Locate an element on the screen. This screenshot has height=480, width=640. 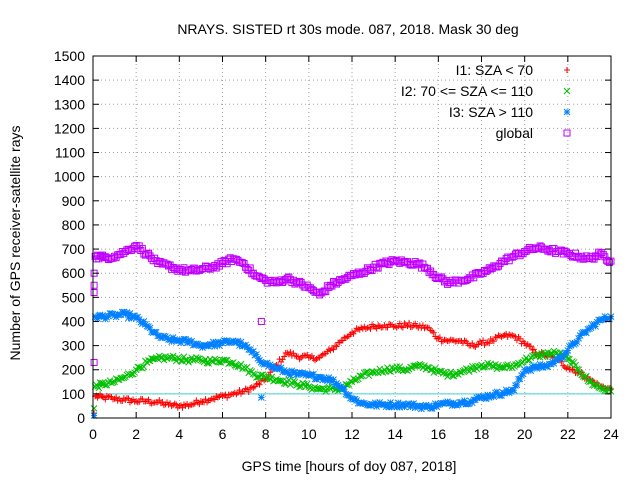
y-tick-label: 1500 is located at coordinates (69, 56).